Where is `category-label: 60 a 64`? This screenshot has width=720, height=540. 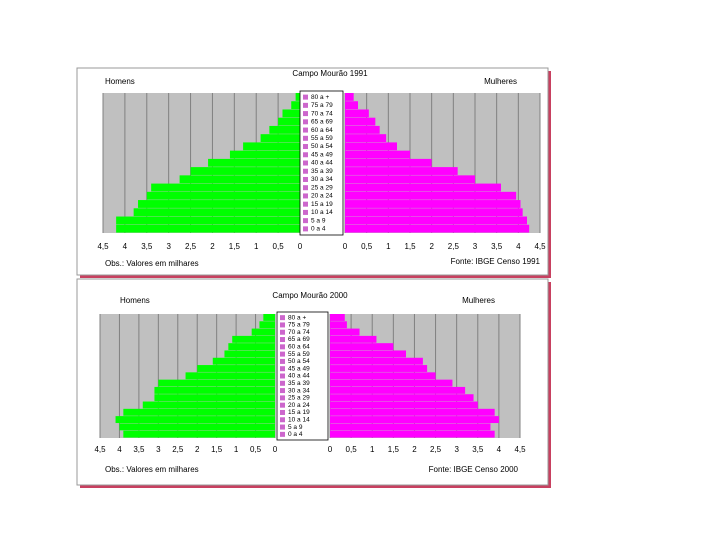 category-label: 60 a 64 is located at coordinates (299, 347).